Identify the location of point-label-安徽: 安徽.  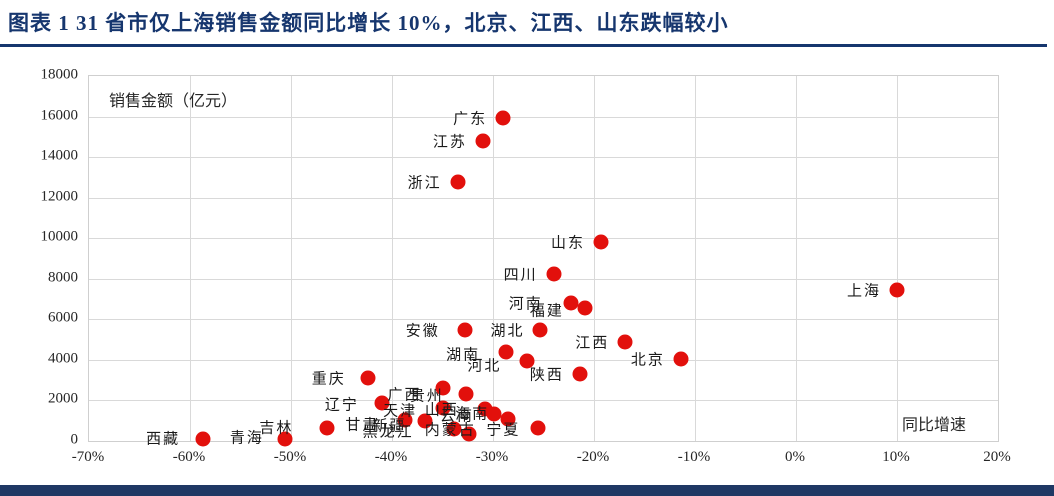
(422, 331).